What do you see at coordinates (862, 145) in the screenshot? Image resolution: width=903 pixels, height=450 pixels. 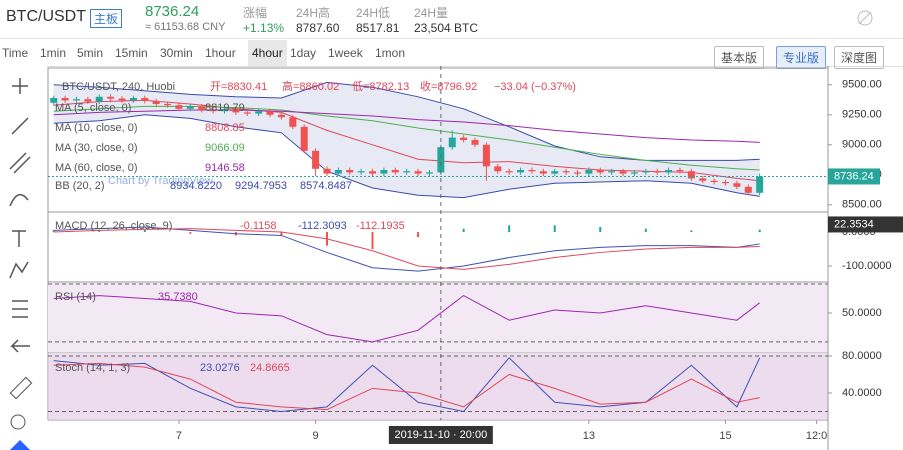 I see `y-tick-label: 9000.00` at bounding box center [862, 145].